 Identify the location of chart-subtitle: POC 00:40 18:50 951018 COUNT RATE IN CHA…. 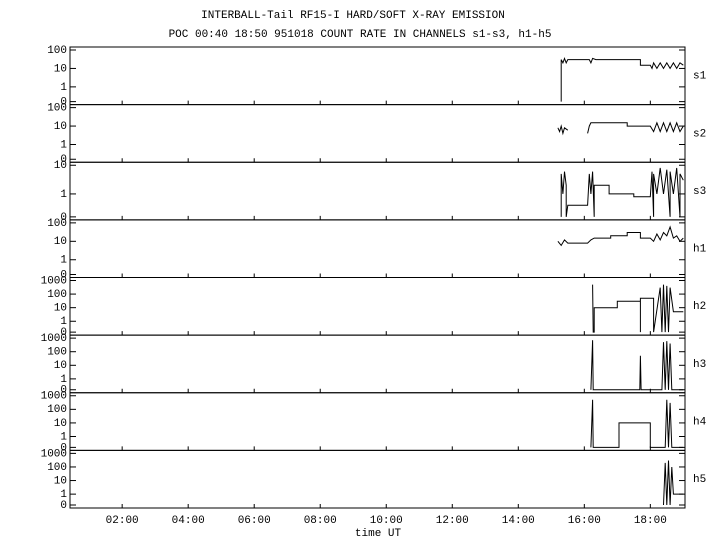
(360, 35).